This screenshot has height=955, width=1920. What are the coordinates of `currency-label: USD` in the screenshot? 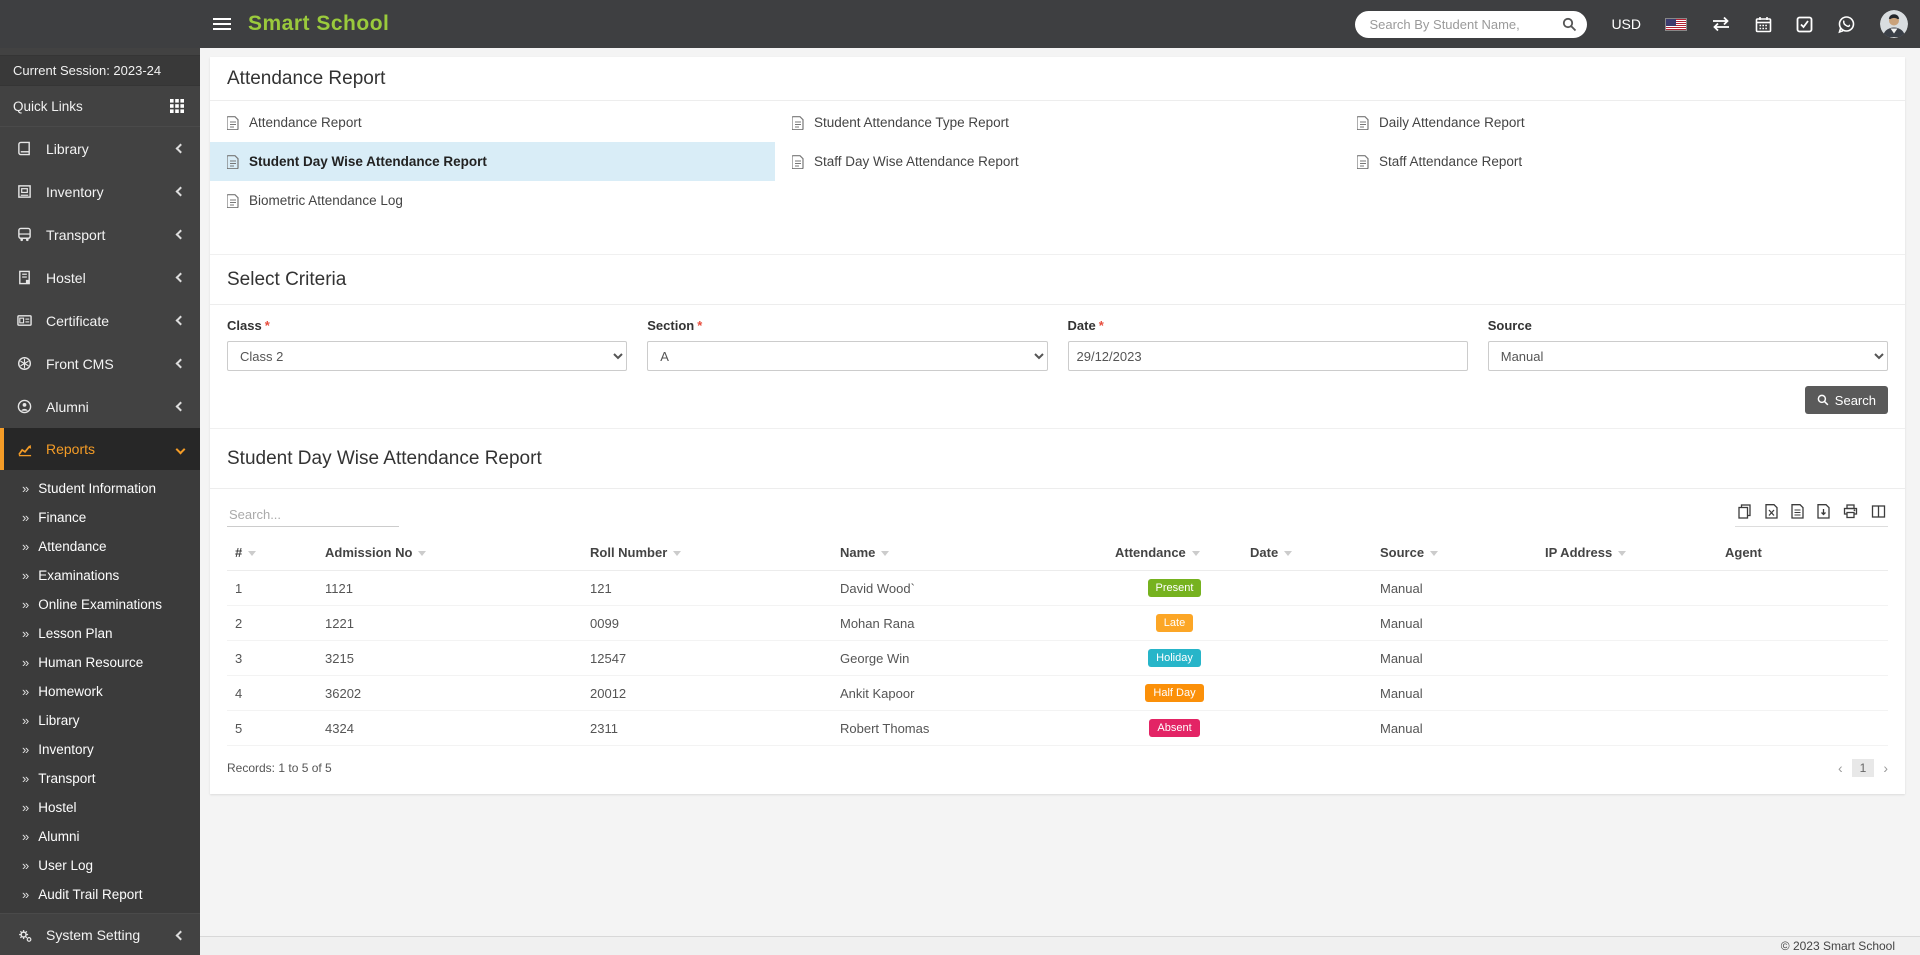 It's located at (1626, 24).